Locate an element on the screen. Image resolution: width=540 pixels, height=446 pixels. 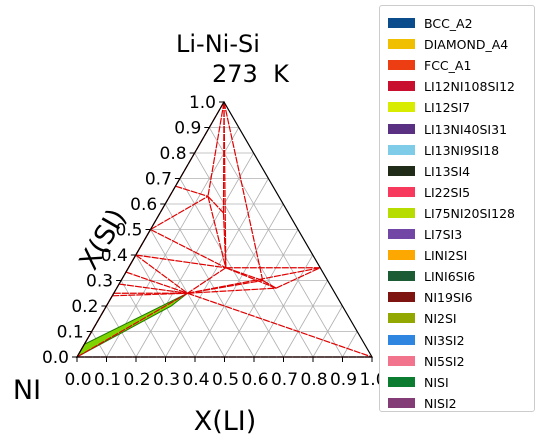
legend-item: LINI2SI is located at coordinates (457, 256).